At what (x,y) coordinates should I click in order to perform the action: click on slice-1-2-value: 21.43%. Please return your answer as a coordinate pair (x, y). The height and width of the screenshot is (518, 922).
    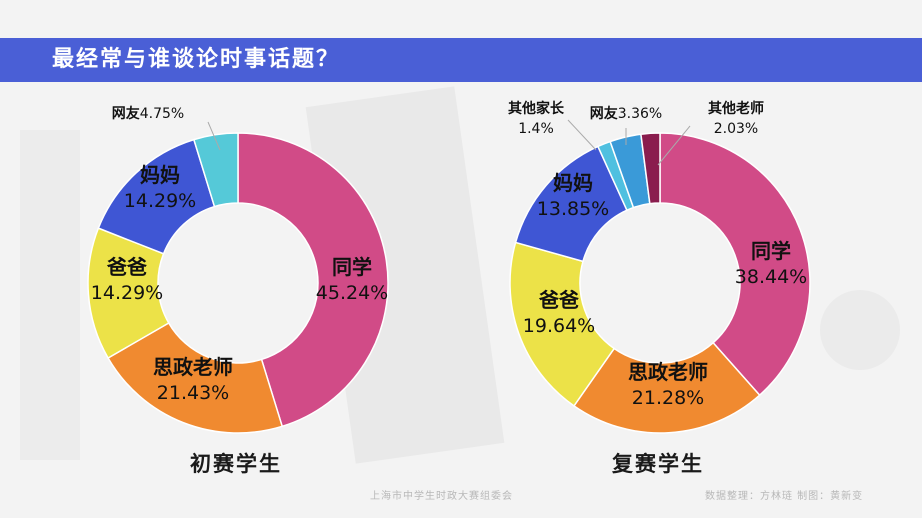
    Looking at the image, I should click on (193, 393).